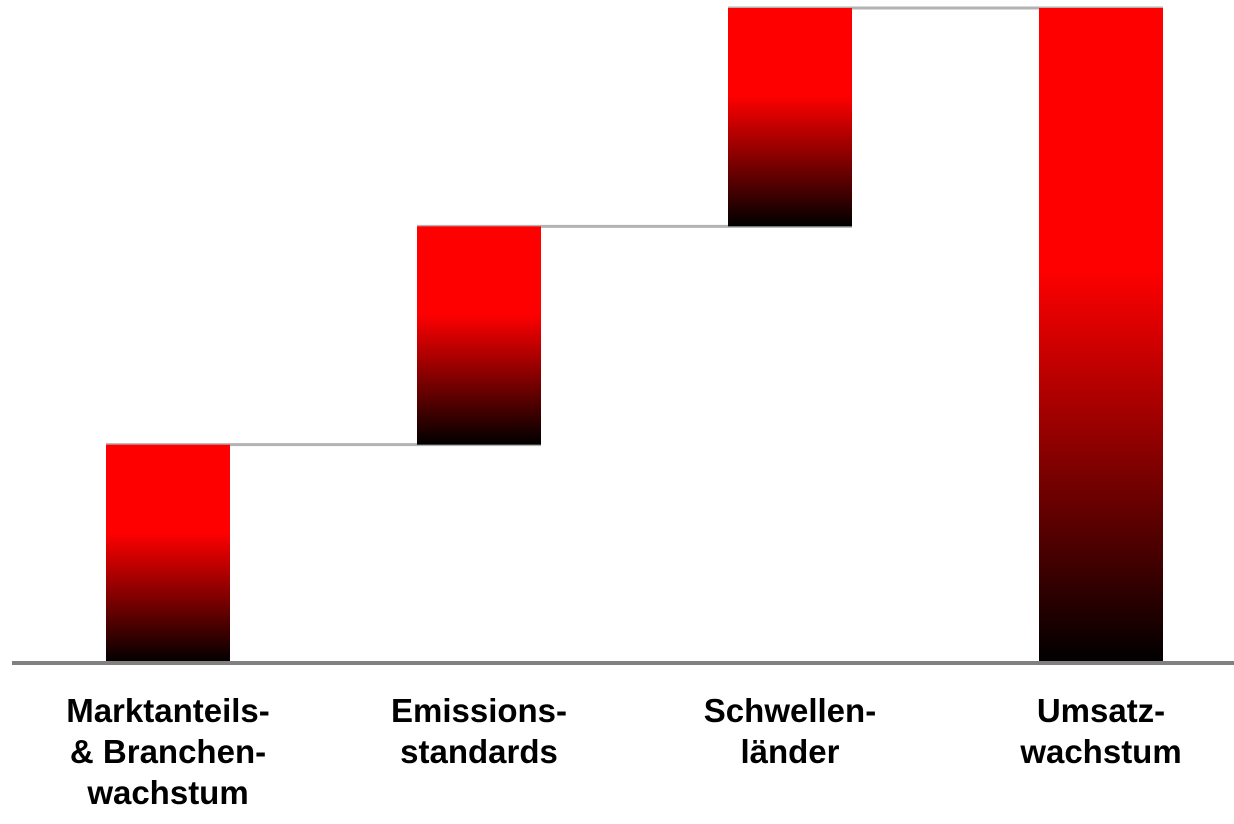 The width and height of the screenshot is (1234, 824). I want to click on category-label-1: Marktanteils- & Branchen- wachstum, so click(168, 751).